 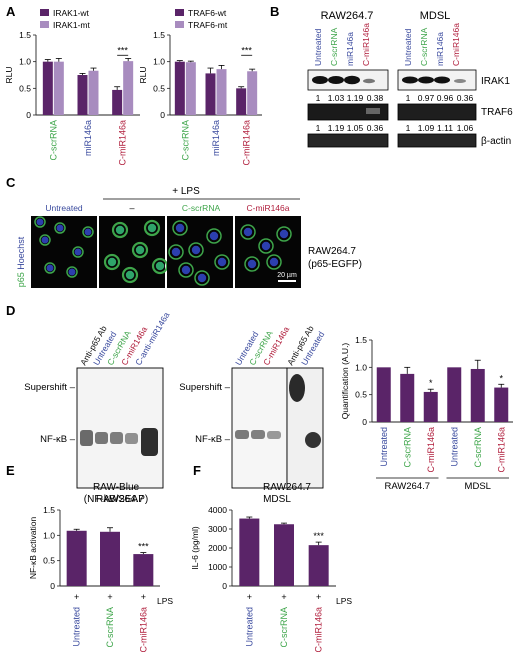 What do you see at coordinates (33, 548) in the screenshot?
I see `E-y-label: NF-κB activation` at bounding box center [33, 548].